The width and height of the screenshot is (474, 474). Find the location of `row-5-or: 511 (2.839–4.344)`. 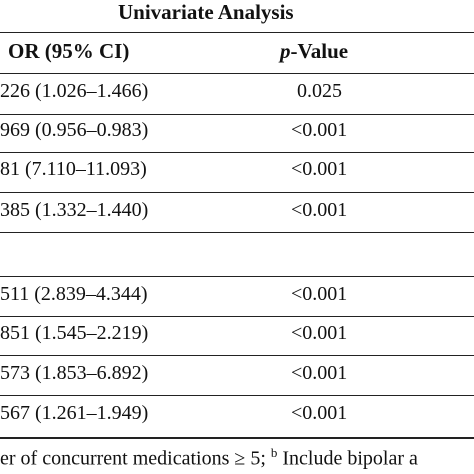

row-5-or: 511 (2.839–4.344) is located at coordinates (74, 294).